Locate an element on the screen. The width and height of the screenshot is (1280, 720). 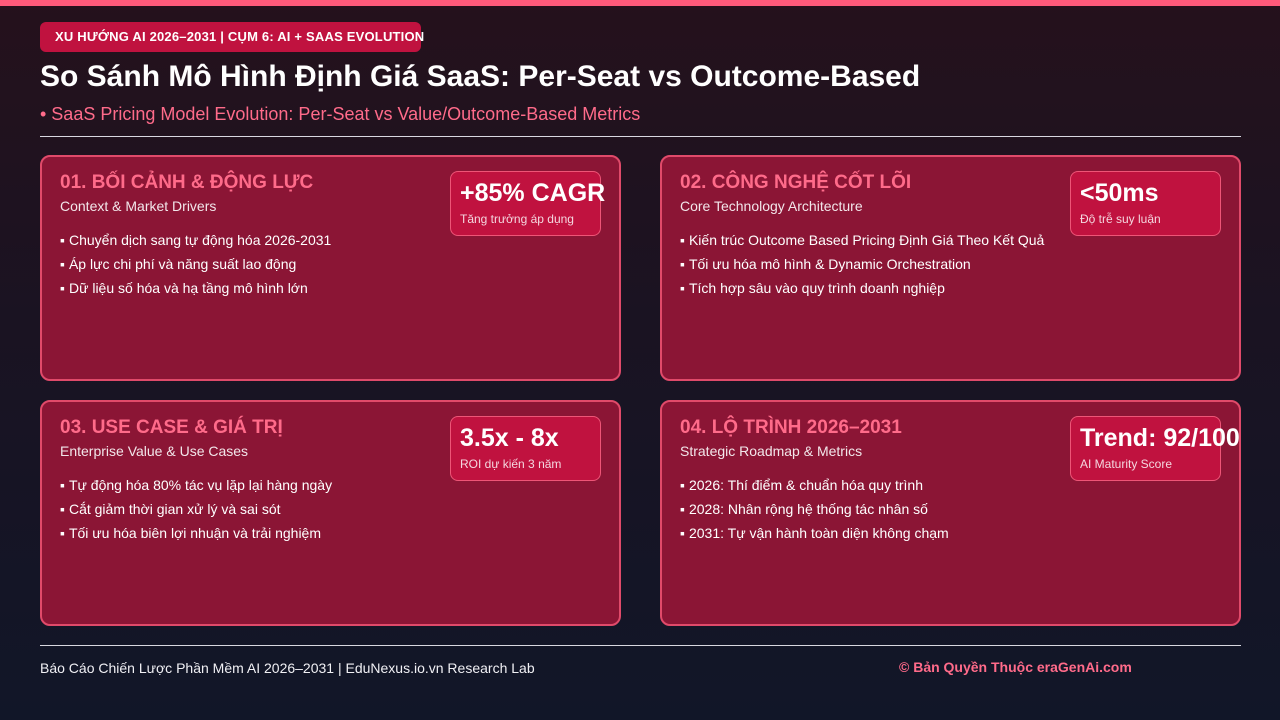
card-subtitle: Strategic Roadmap & Metrics is located at coordinates (771, 451).